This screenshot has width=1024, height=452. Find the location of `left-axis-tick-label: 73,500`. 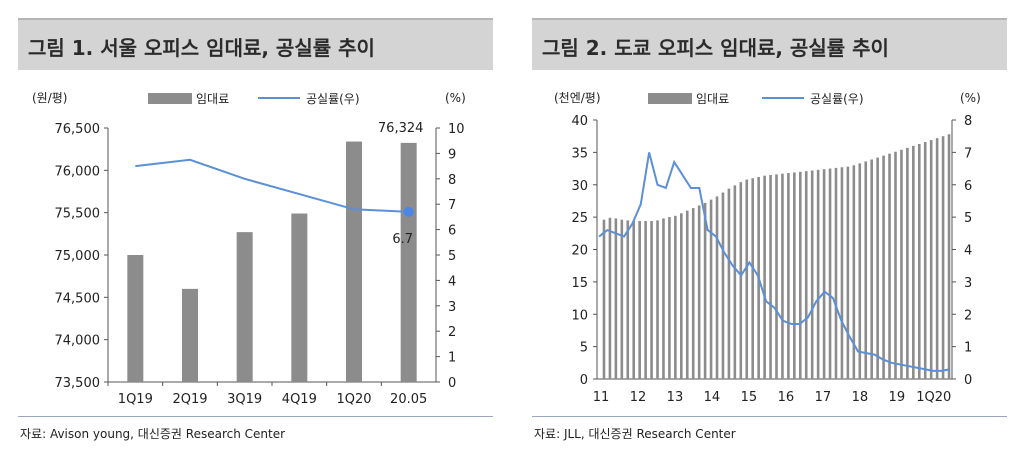

left-axis-tick-label: 73,500 is located at coordinates (78, 383).